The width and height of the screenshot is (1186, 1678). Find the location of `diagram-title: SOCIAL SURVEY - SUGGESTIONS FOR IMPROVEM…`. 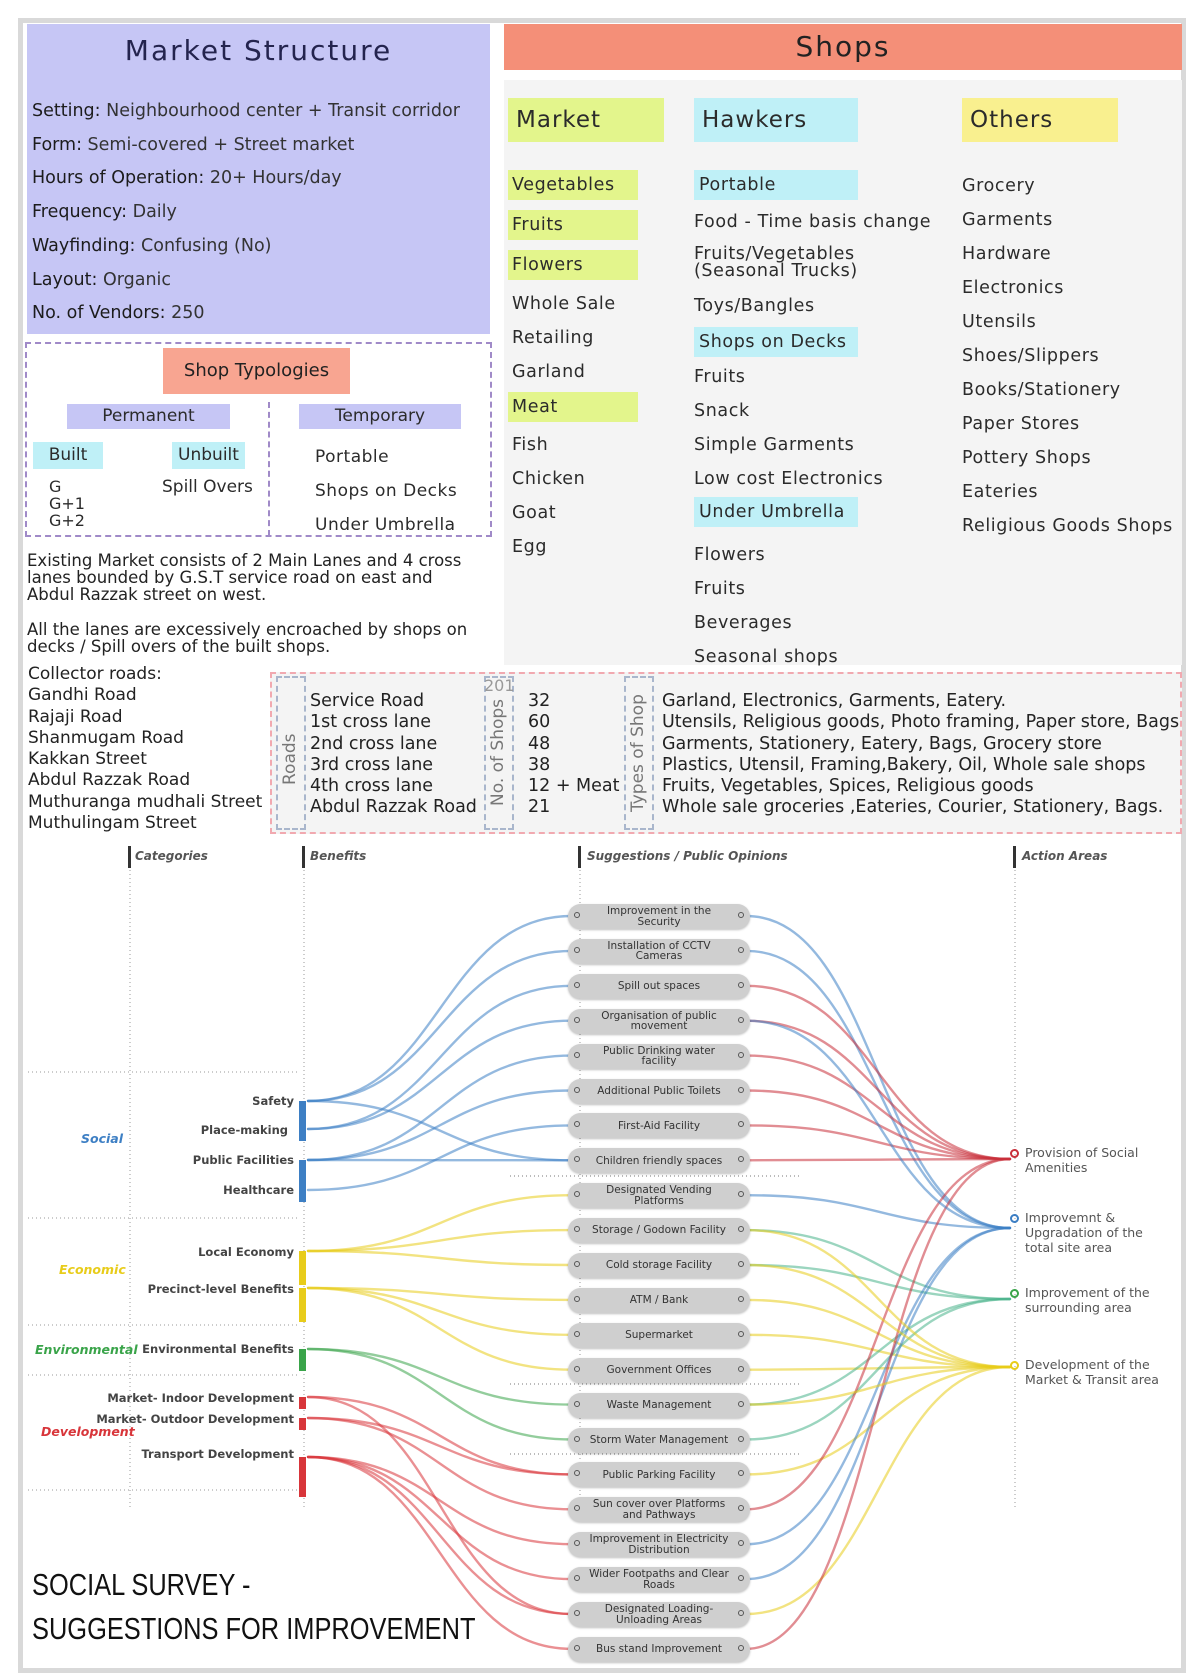

diagram-title: SOCIAL SURVEY - SUGGESTIONS FOR IMPROVEM… is located at coordinates (253, 1607).